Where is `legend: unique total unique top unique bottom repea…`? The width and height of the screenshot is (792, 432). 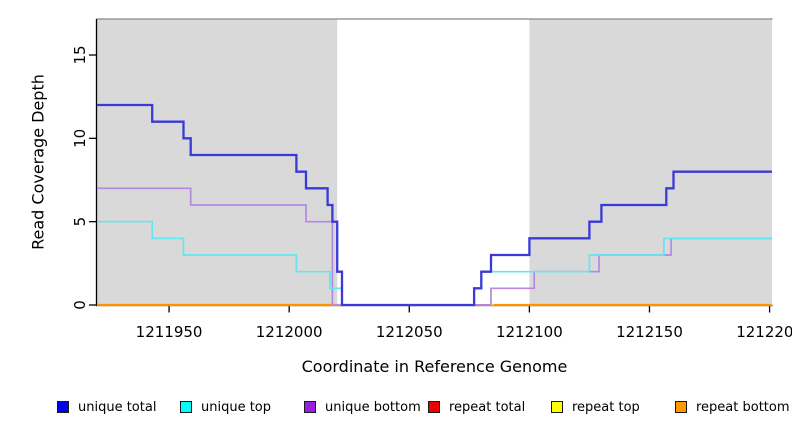
legend: unique total unique top unique bottom repea… is located at coordinates (396, 408).